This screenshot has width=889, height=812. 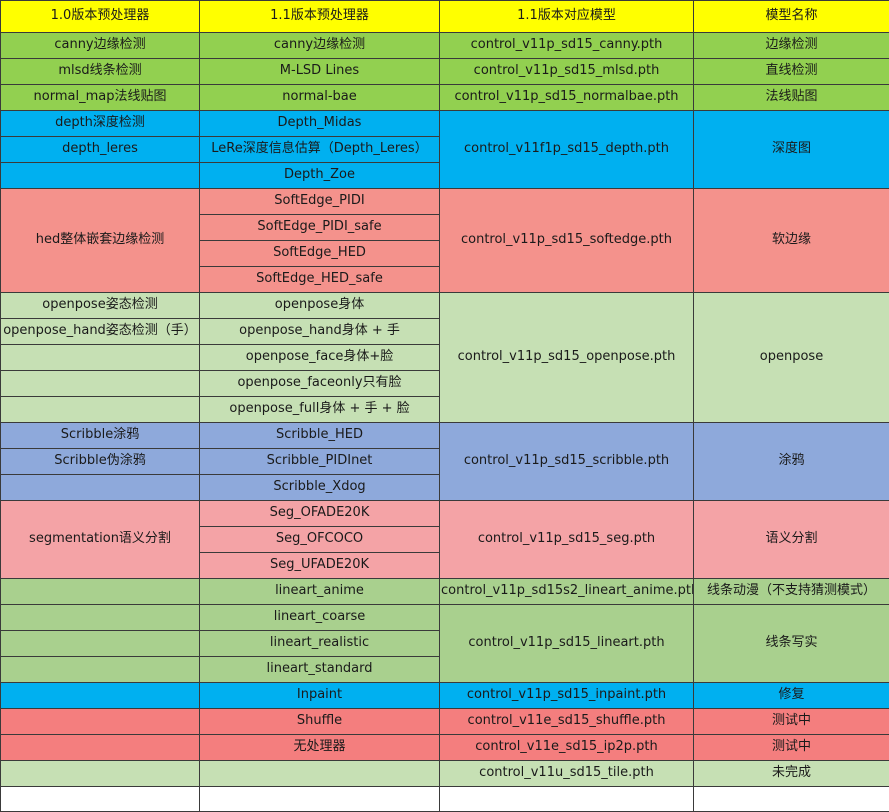 I want to click on cell-model: control_v11p_sd15_inpaint.pth, so click(x=567, y=696).